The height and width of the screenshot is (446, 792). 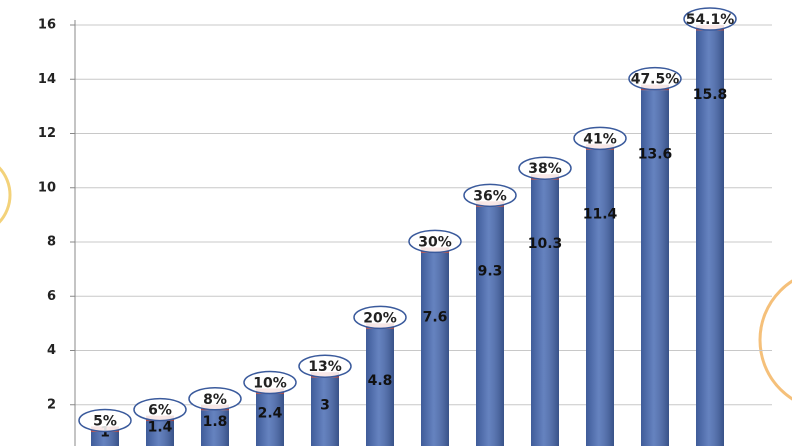 I want to click on annotation: 10%, so click(x=270, y=383).